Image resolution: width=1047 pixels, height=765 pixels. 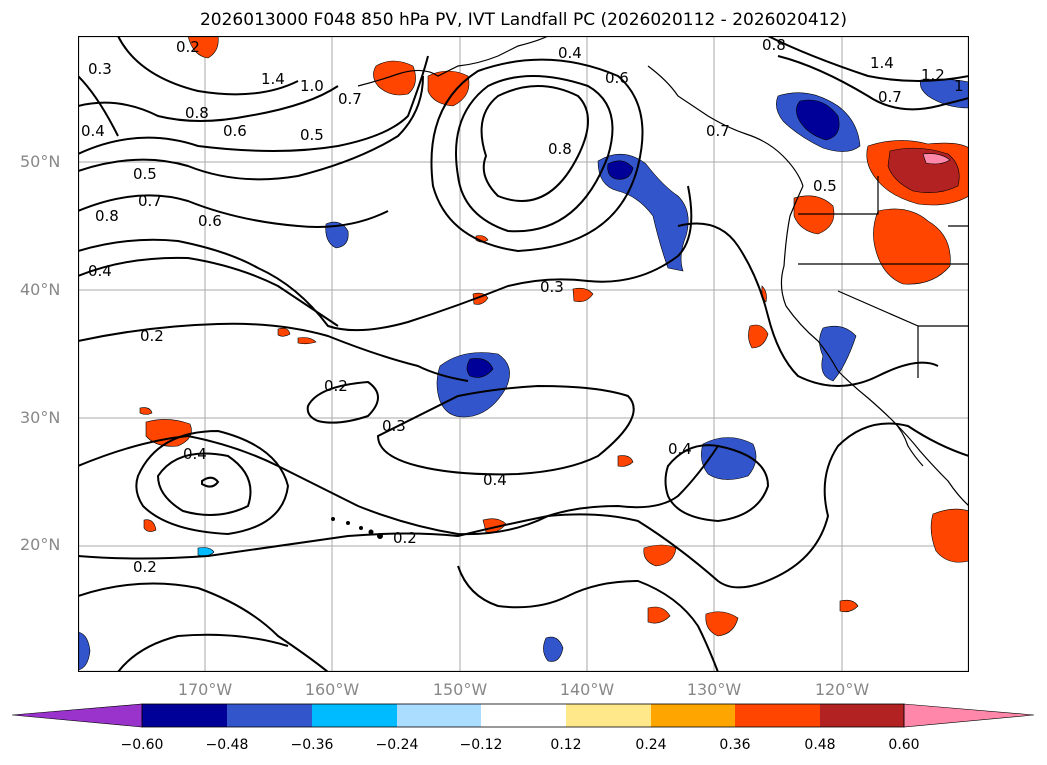 I want to click on colorbar-extend-left, so click(x=77, y=715).